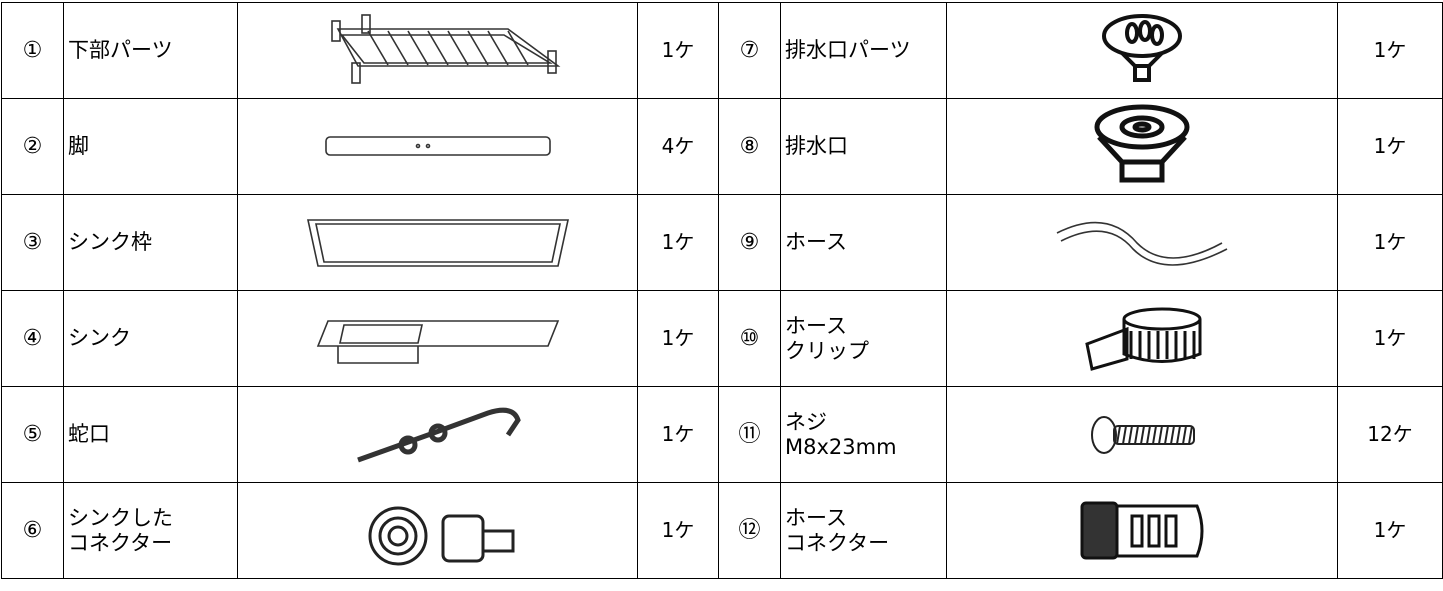  Describe the element at coordinates (749, 530) in the screenshot. I see `item-number: ⑫` at that location.